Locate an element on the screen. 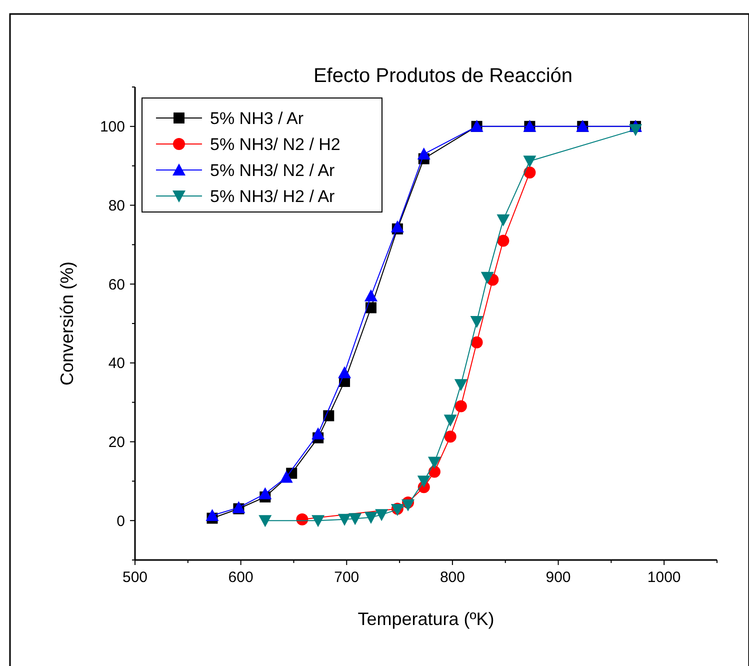  legend-label: 5% NH3/ H2 / Ar is located at coordinates (273, 196).